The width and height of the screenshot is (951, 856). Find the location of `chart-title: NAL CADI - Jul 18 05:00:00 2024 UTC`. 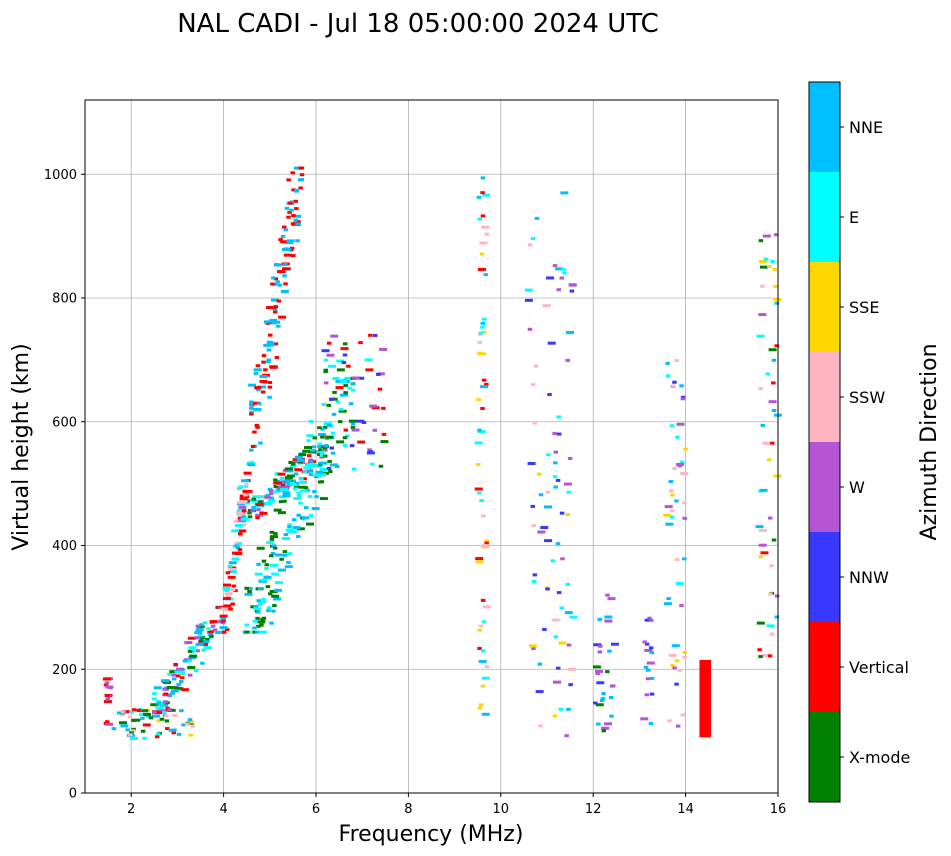

chart-title: NAL CADI - Jul 18 05:00:00 2024 UTC is located at coordinates (418, 24).